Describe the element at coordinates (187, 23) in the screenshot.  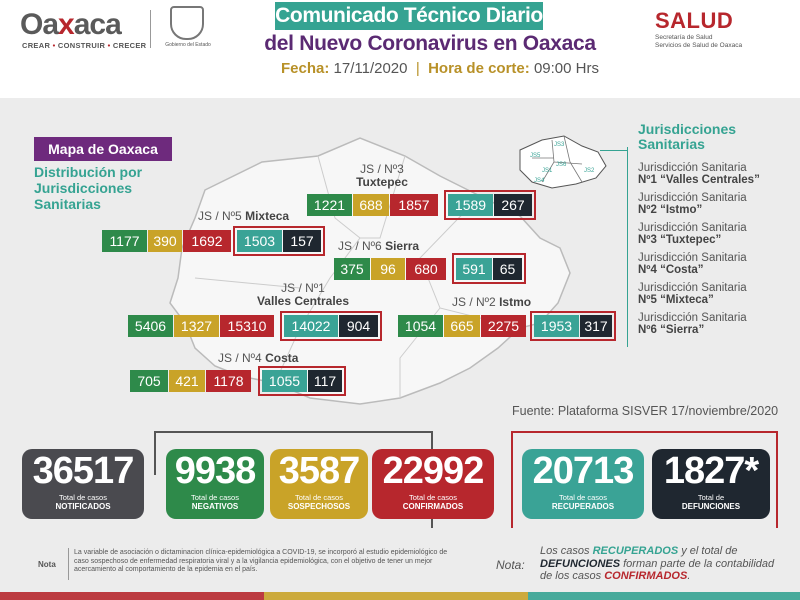
I see `state-shield-icon` at that location.